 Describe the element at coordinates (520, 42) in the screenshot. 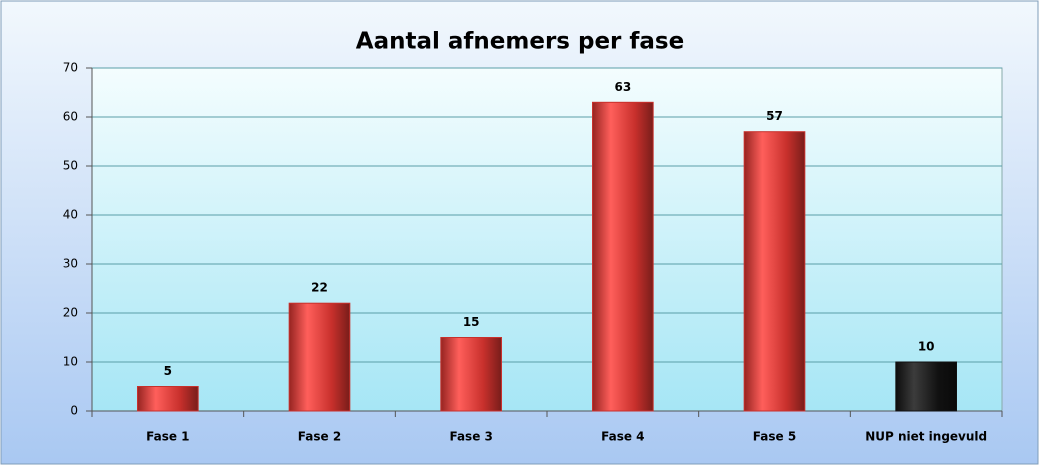

I see `chart-title: Aantal afnemers per fase` at that location.